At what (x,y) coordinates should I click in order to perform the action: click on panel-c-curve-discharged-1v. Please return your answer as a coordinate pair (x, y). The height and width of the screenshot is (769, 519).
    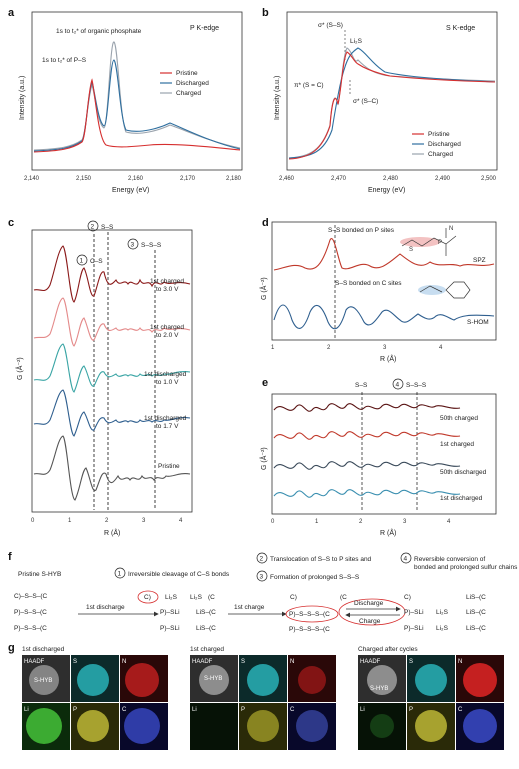
    Looking at the image, I should click on (112, 368).